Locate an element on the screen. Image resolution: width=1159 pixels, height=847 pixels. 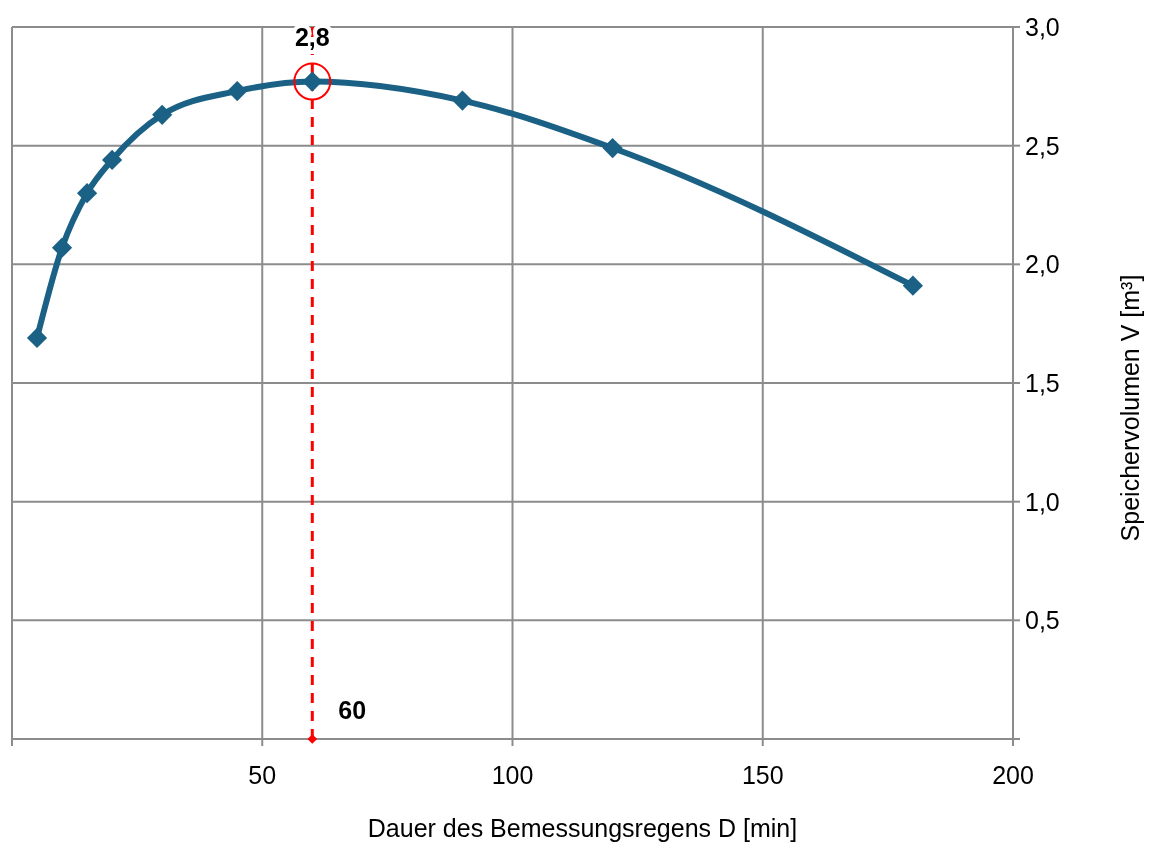
x-axis-title: Dauer des Bemessungsregens D [min] is located at coordinates (582, 828).